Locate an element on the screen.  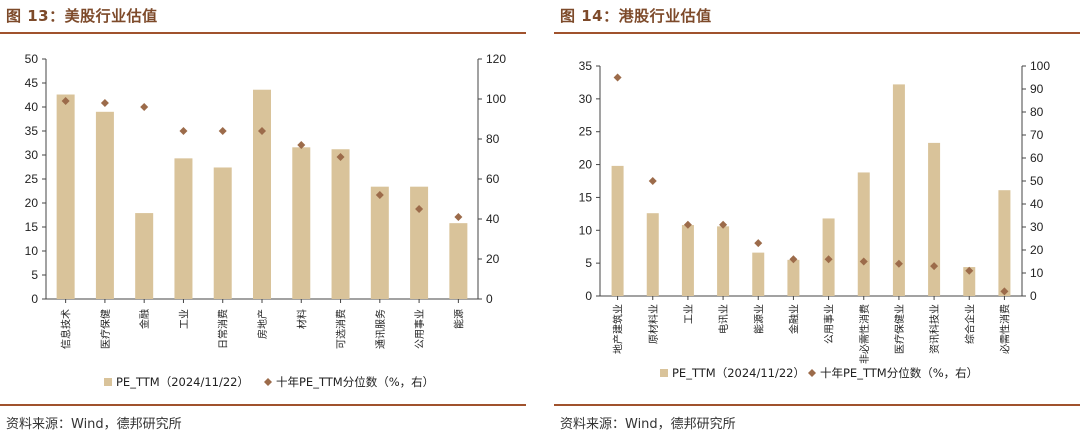
category-label: 医疗保健业 is located at coordinates (899, 329).